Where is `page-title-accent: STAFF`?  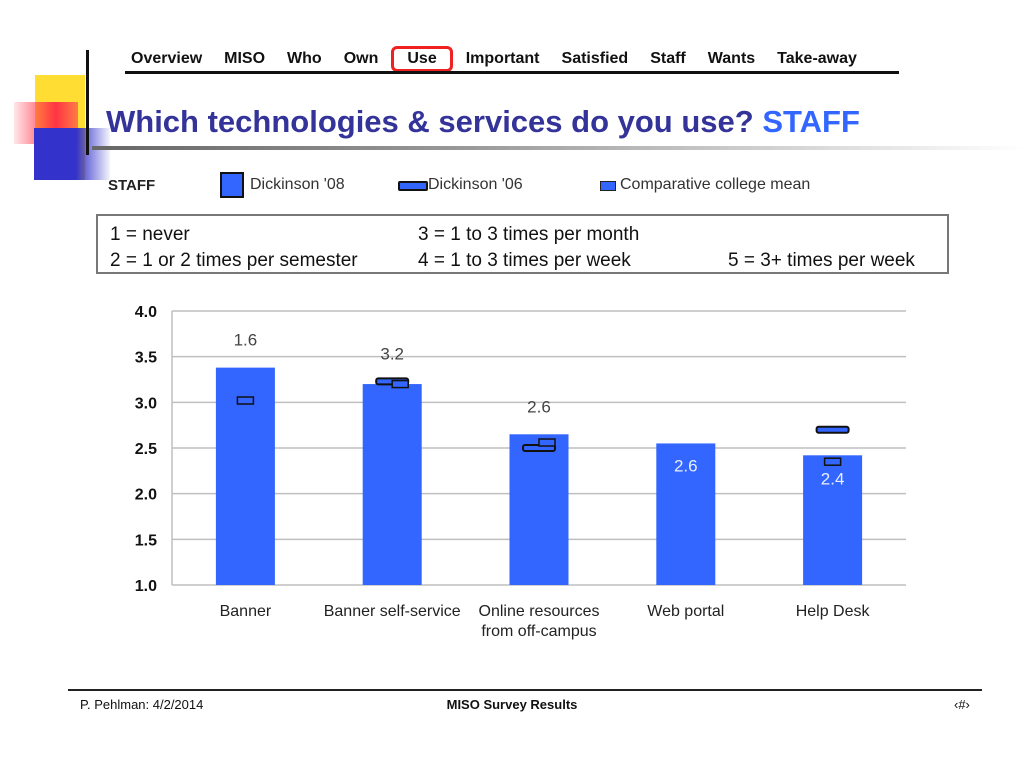
page-title-accent: STAFF is located at coordinates (811, 121).